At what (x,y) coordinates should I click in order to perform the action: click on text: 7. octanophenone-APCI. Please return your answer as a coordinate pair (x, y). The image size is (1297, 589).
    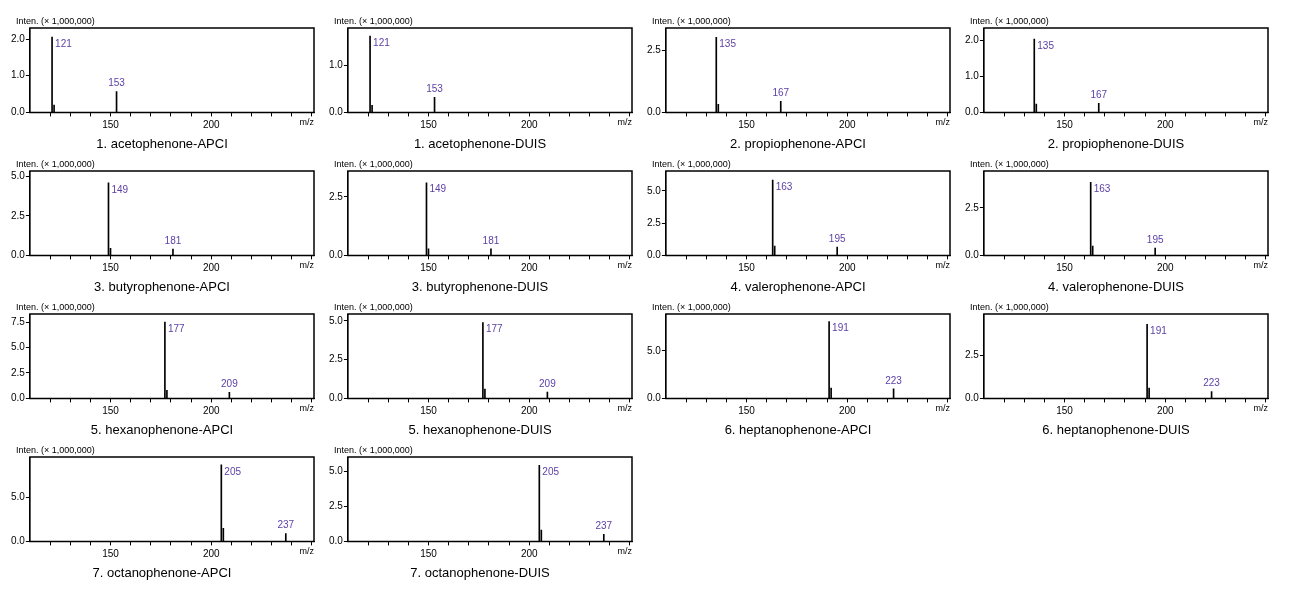
    Looking at the image, I should click on (162, 572).